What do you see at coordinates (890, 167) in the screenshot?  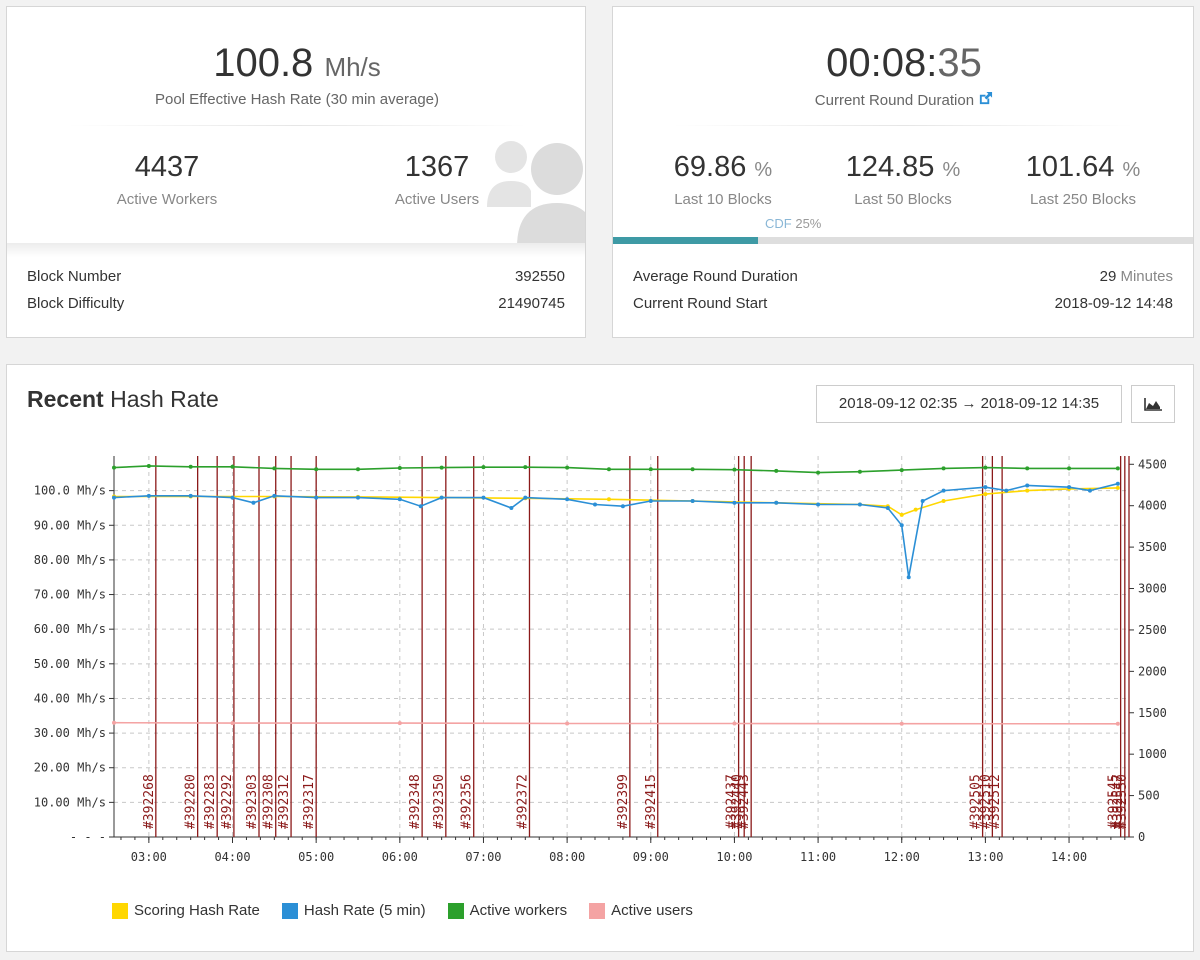 I see `last50-value: 124.85` at bounding box center [890, 167].